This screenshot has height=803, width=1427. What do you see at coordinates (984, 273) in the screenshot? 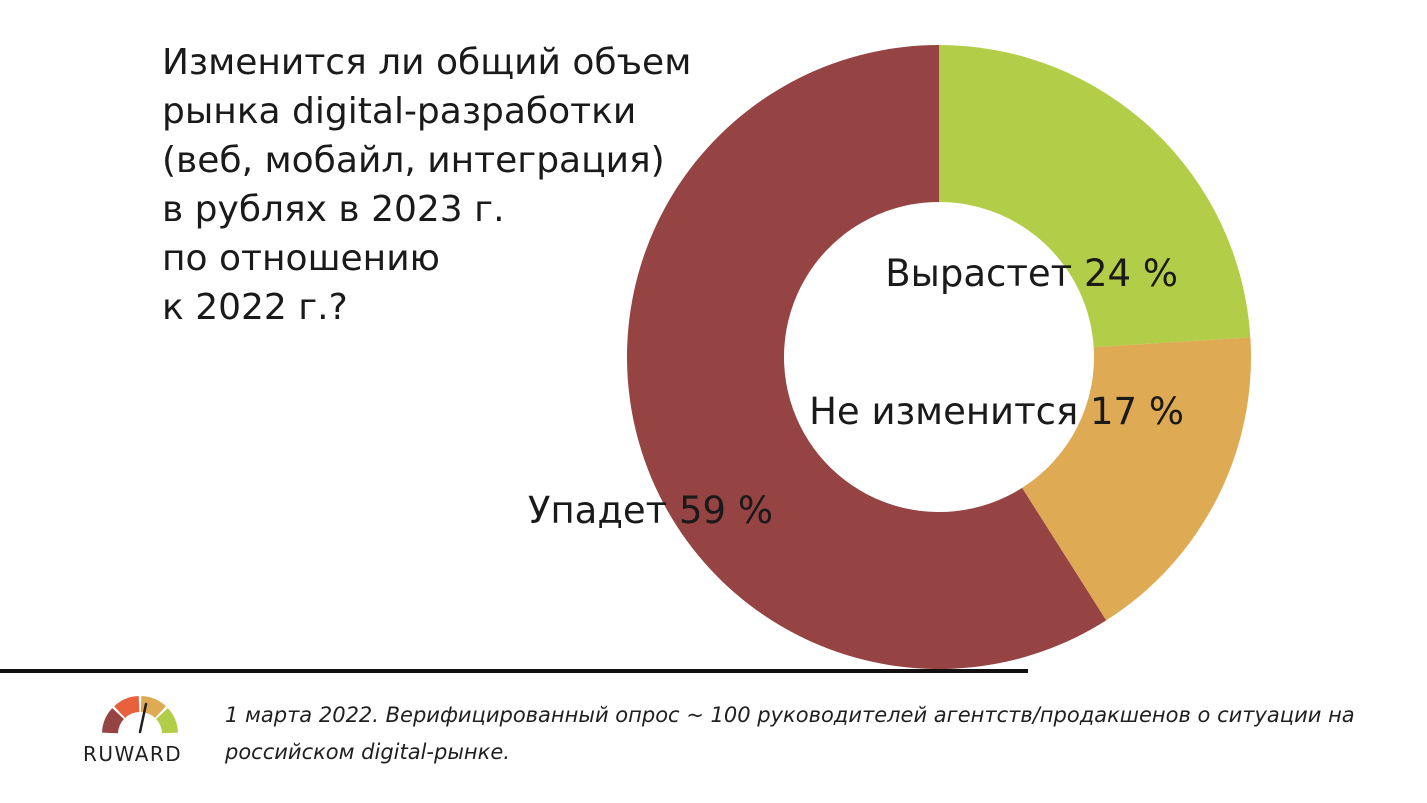
I see `slice-label-name-1: Вырастет` at bounding box center [984, 273].